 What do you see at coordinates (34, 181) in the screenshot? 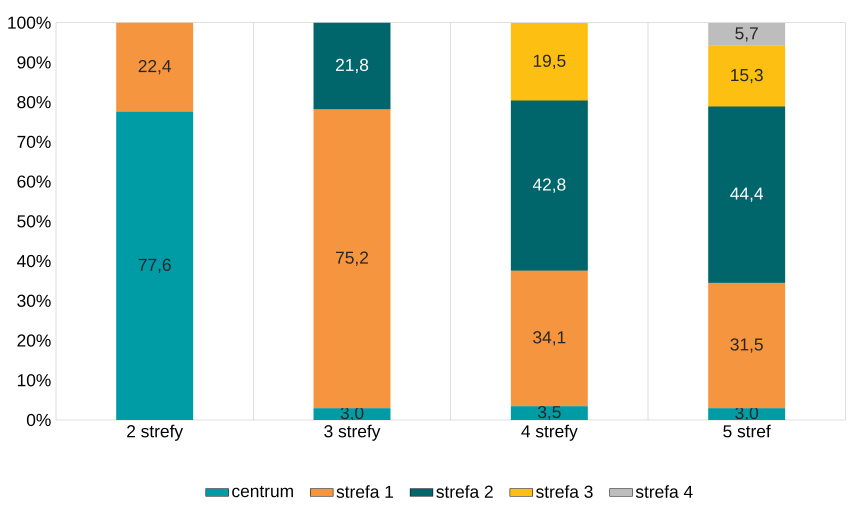
I see `y-tick-label: 60%` at bounding box center [34, 181].